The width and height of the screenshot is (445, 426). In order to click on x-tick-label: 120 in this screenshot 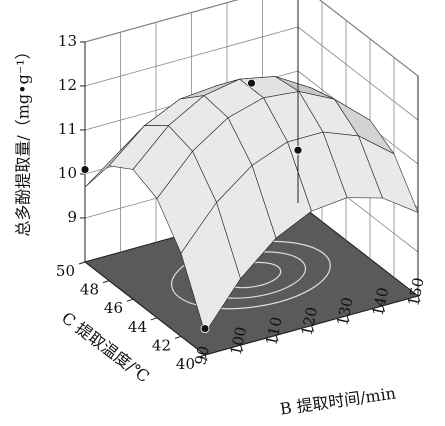, I will do `click(310, 321)`.